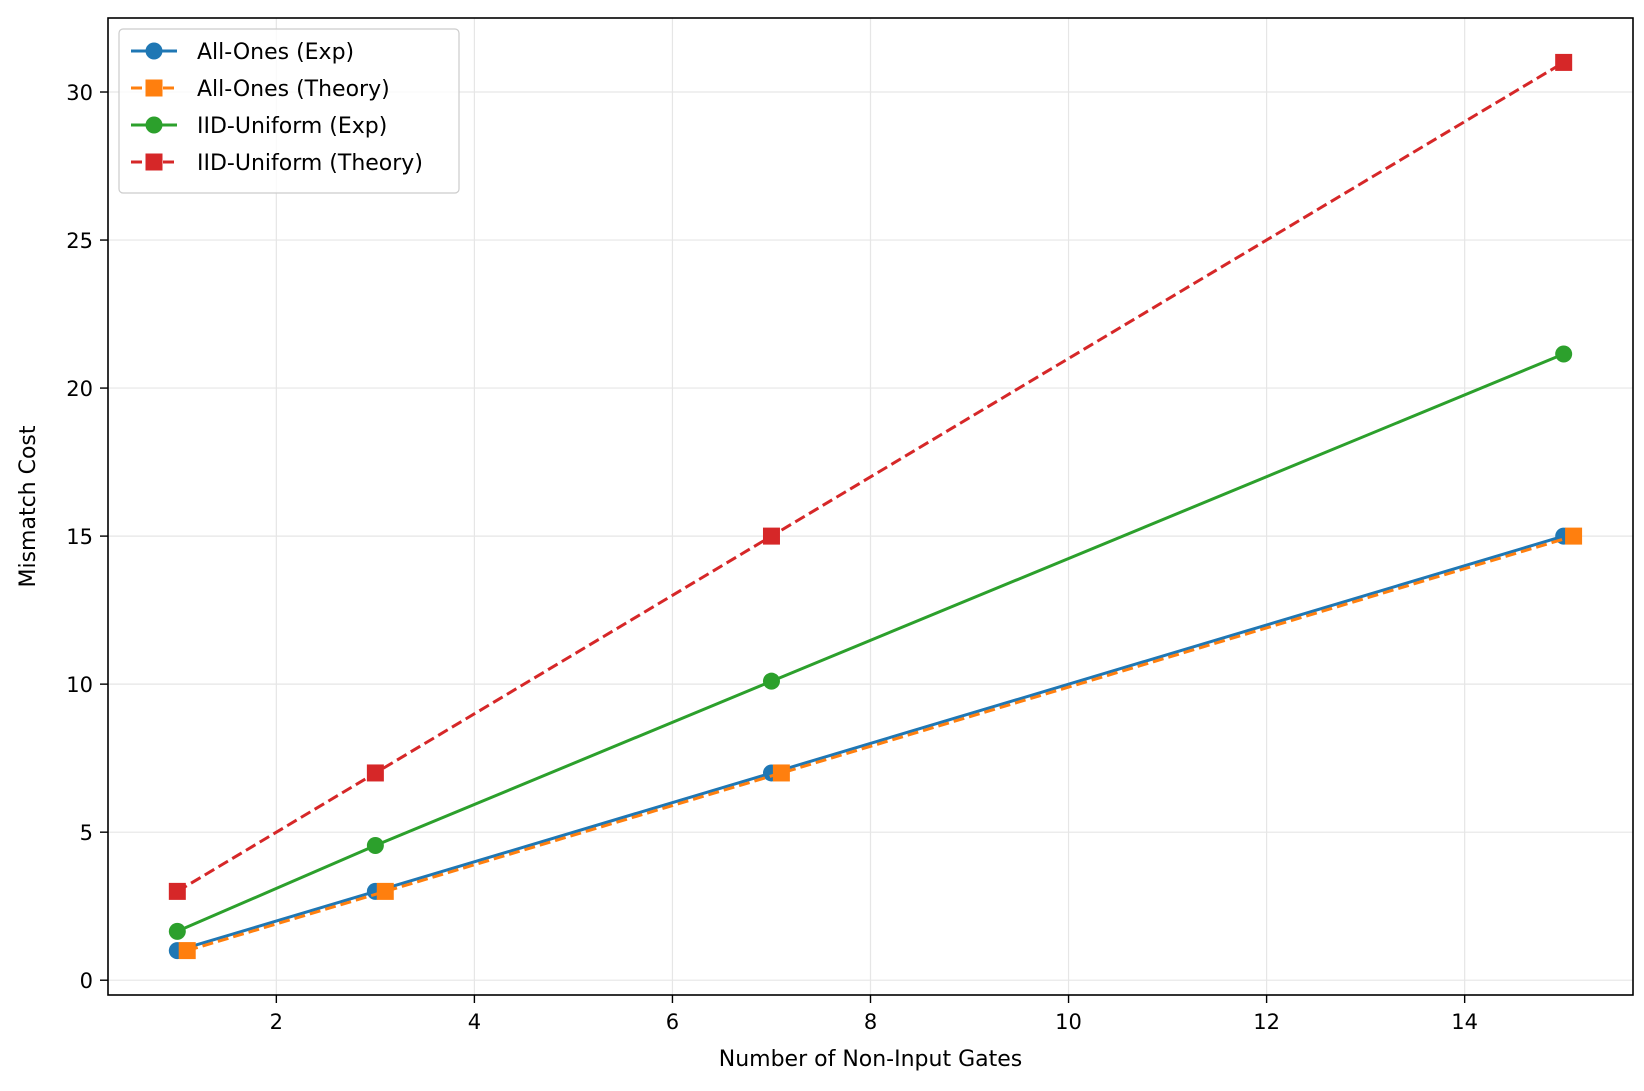 The image size is (1644, 1091). I want to click on x-tick-label: 12, so click(1266, 1022).